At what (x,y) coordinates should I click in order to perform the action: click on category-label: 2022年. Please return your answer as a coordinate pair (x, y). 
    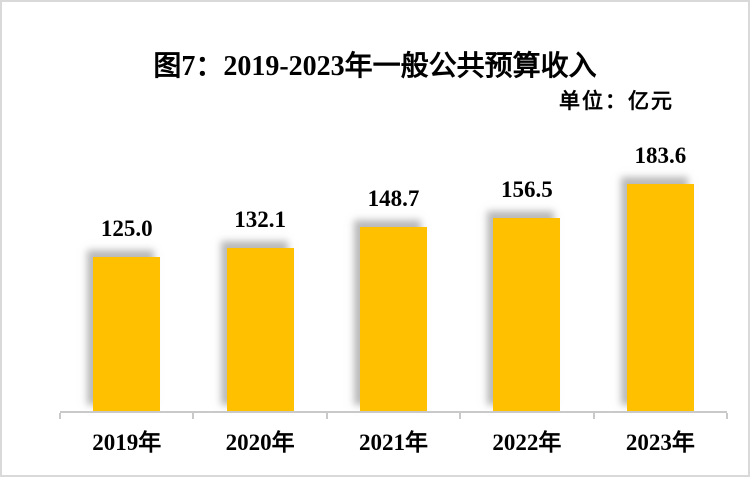
    Looking at the image, I should click on (527, 442).